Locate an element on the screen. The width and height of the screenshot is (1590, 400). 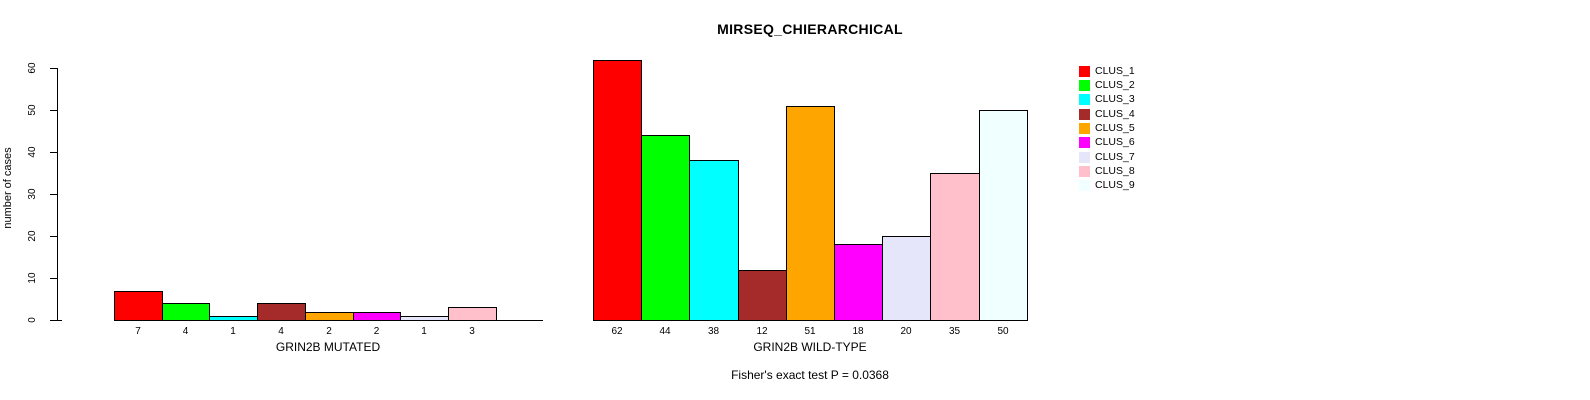
y-axis-label: number of cases is located at coordinates (8, 188).